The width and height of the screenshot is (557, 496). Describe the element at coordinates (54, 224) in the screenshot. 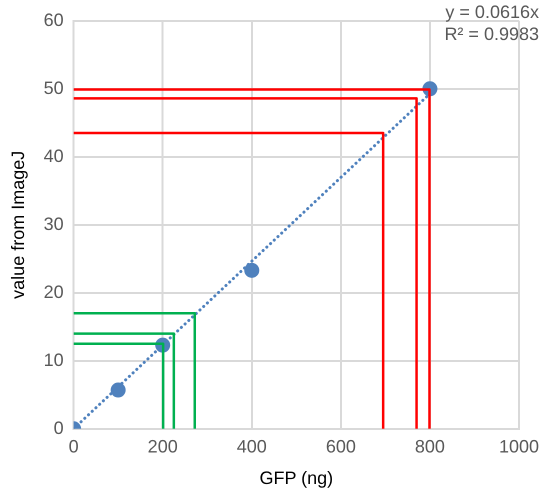

I see `y-tick-label: 30` at that location.